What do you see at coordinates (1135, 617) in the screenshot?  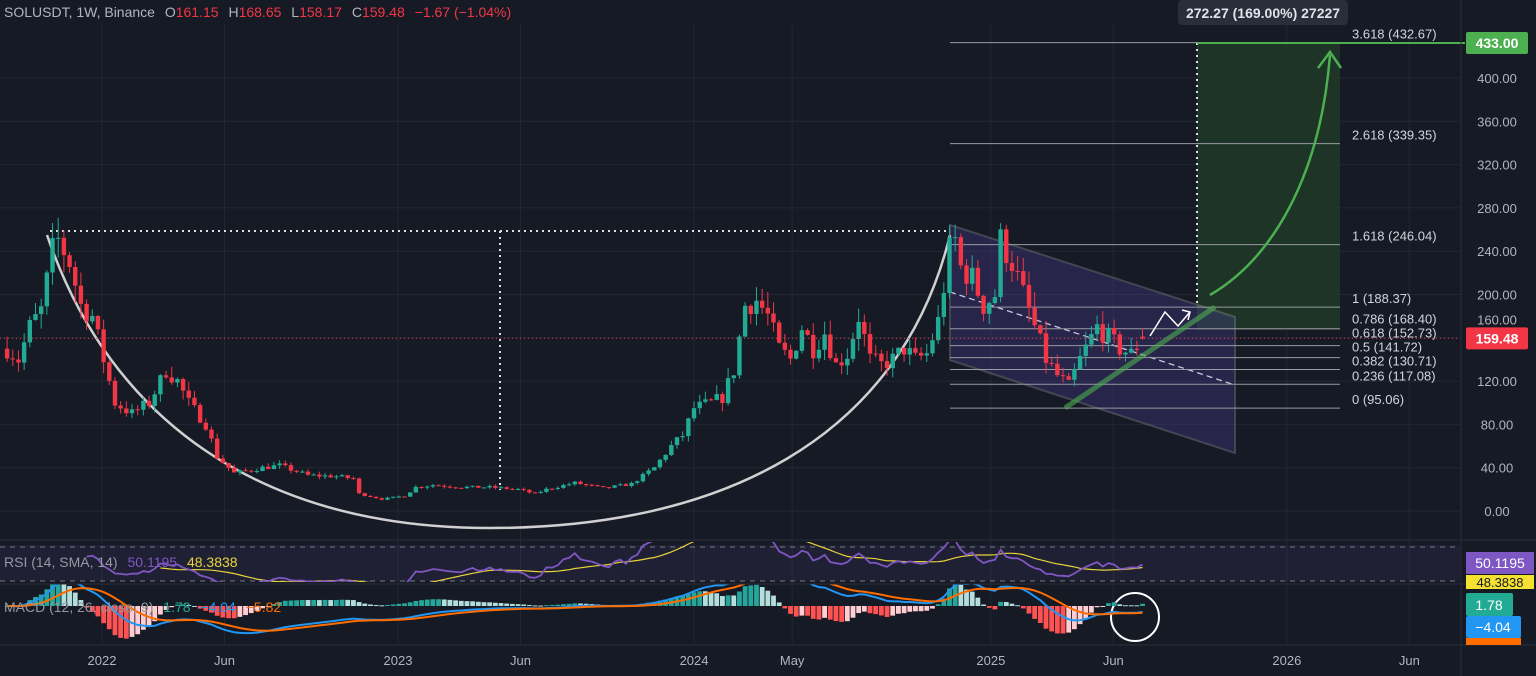 I see `macd-crossover-circle` at bounding box center [1135, 617].